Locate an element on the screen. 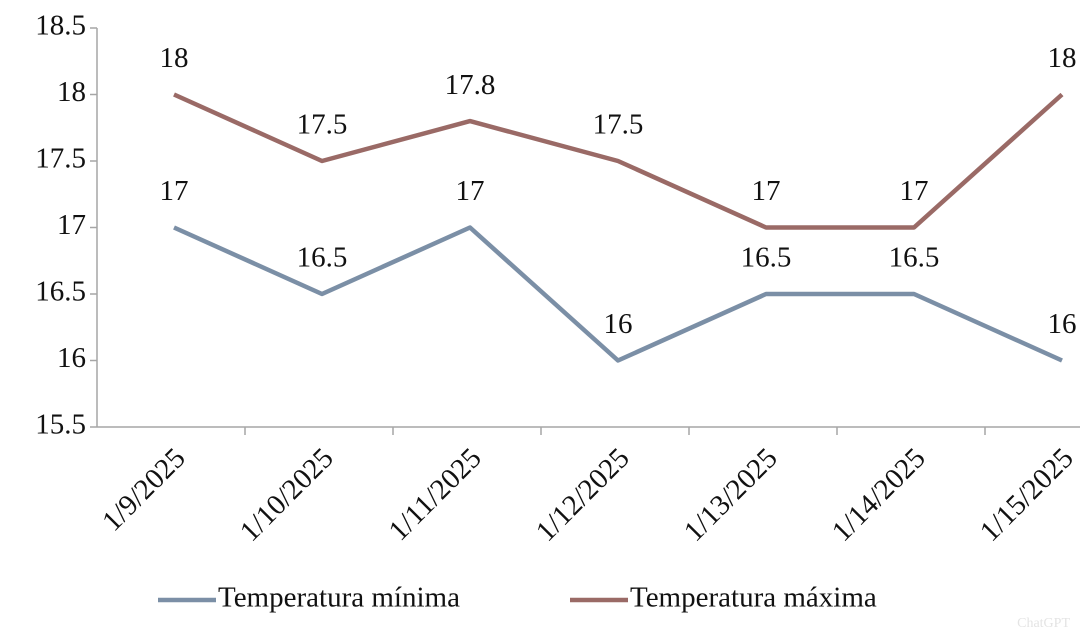 Image resolution: width=1083 pixels, height=637 pixels. y-tick-label: 17.5 is located at coordinates (60, 159).